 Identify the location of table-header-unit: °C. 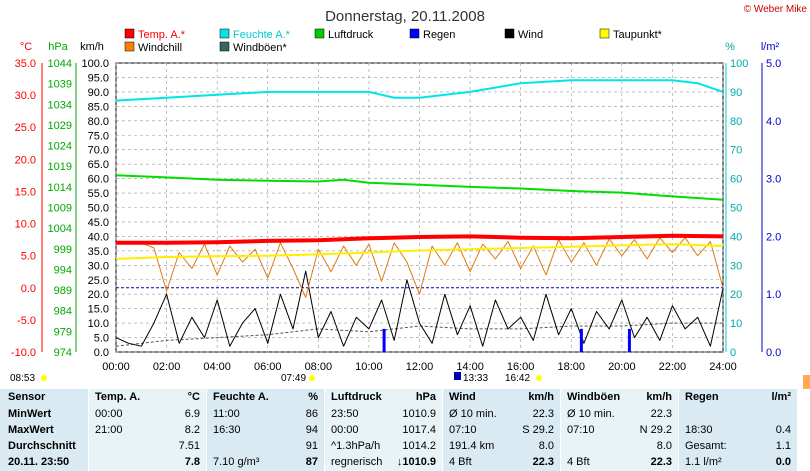
(193, 397).